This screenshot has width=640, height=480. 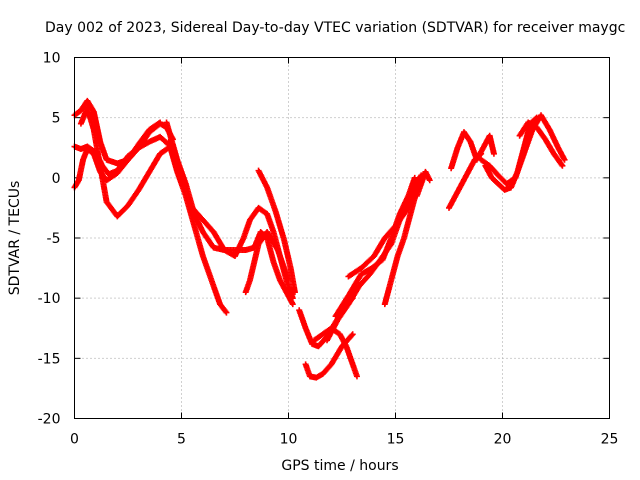 What do you see at coordinates (74, 440) in the screenshot?
I see `x-tick-label: 0` at bounding box center [74, 440].